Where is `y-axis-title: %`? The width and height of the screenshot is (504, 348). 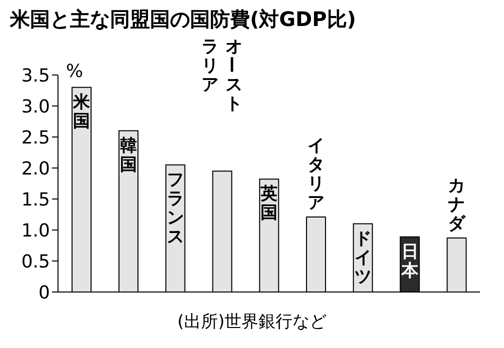
y-axis-title: % is located at coordinates (75, 71).